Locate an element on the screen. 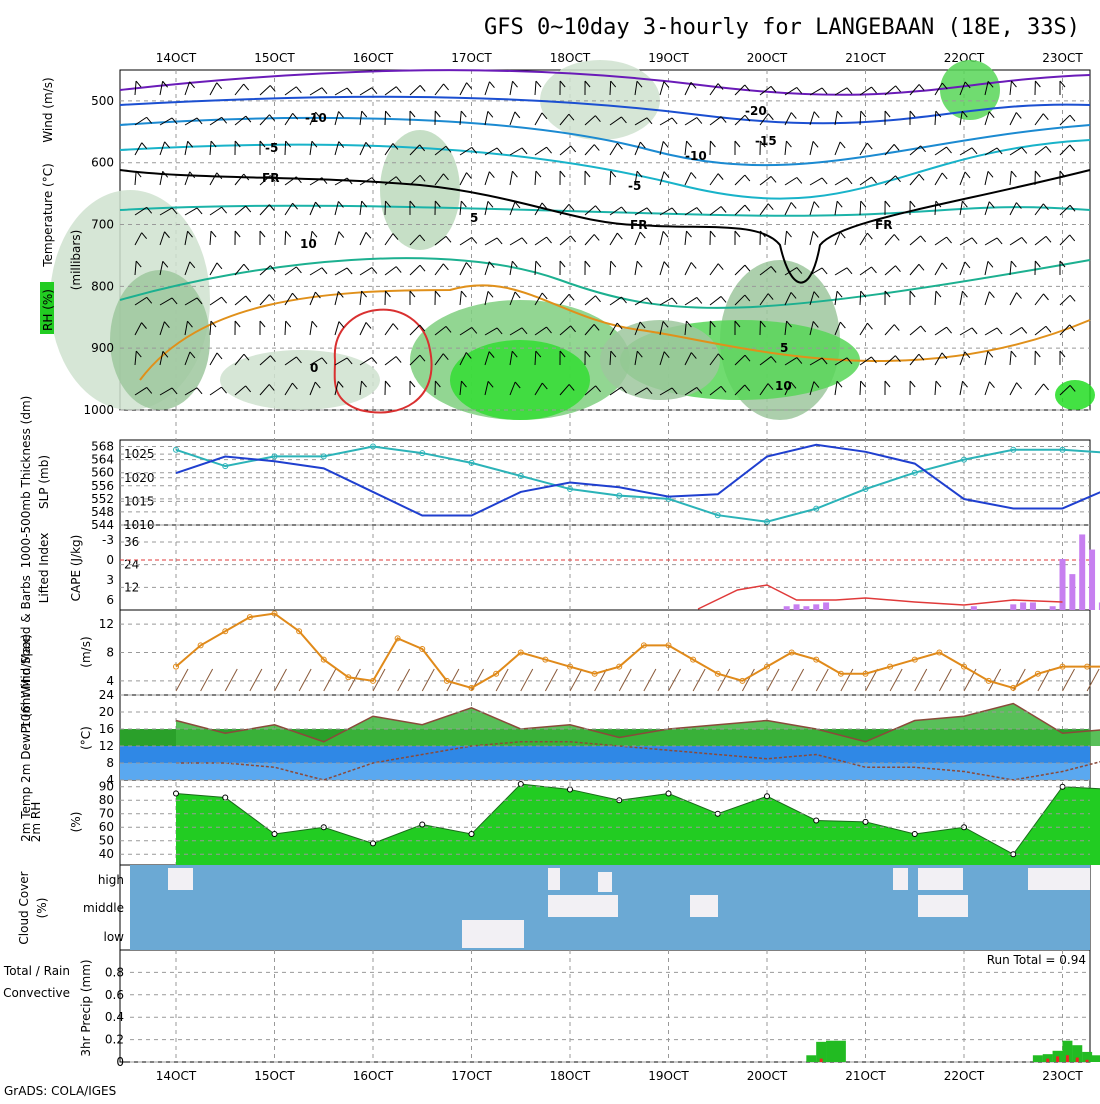 The image size is (1100, 1104). ylabel-thickness: 1000-500mb Thickness (dm) is located at coordinates (26, 482).